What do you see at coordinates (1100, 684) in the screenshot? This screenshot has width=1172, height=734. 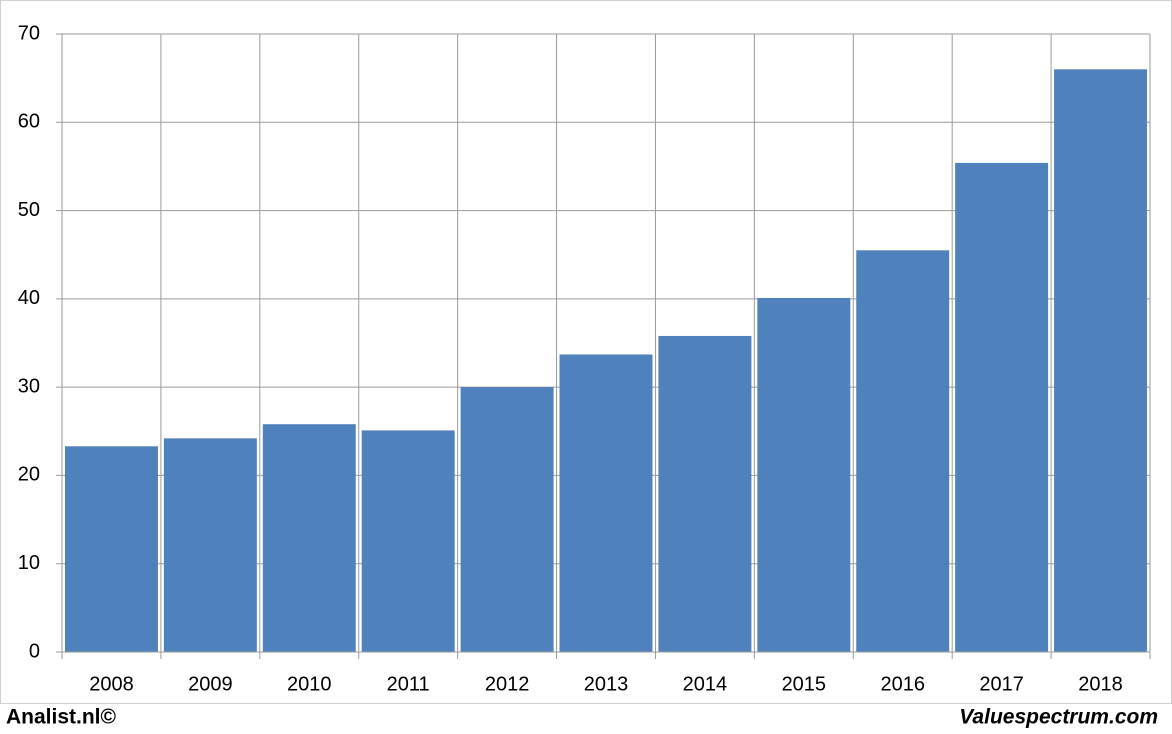 I see `x-tick-label: 2018` at bounding box center [1100, 684].